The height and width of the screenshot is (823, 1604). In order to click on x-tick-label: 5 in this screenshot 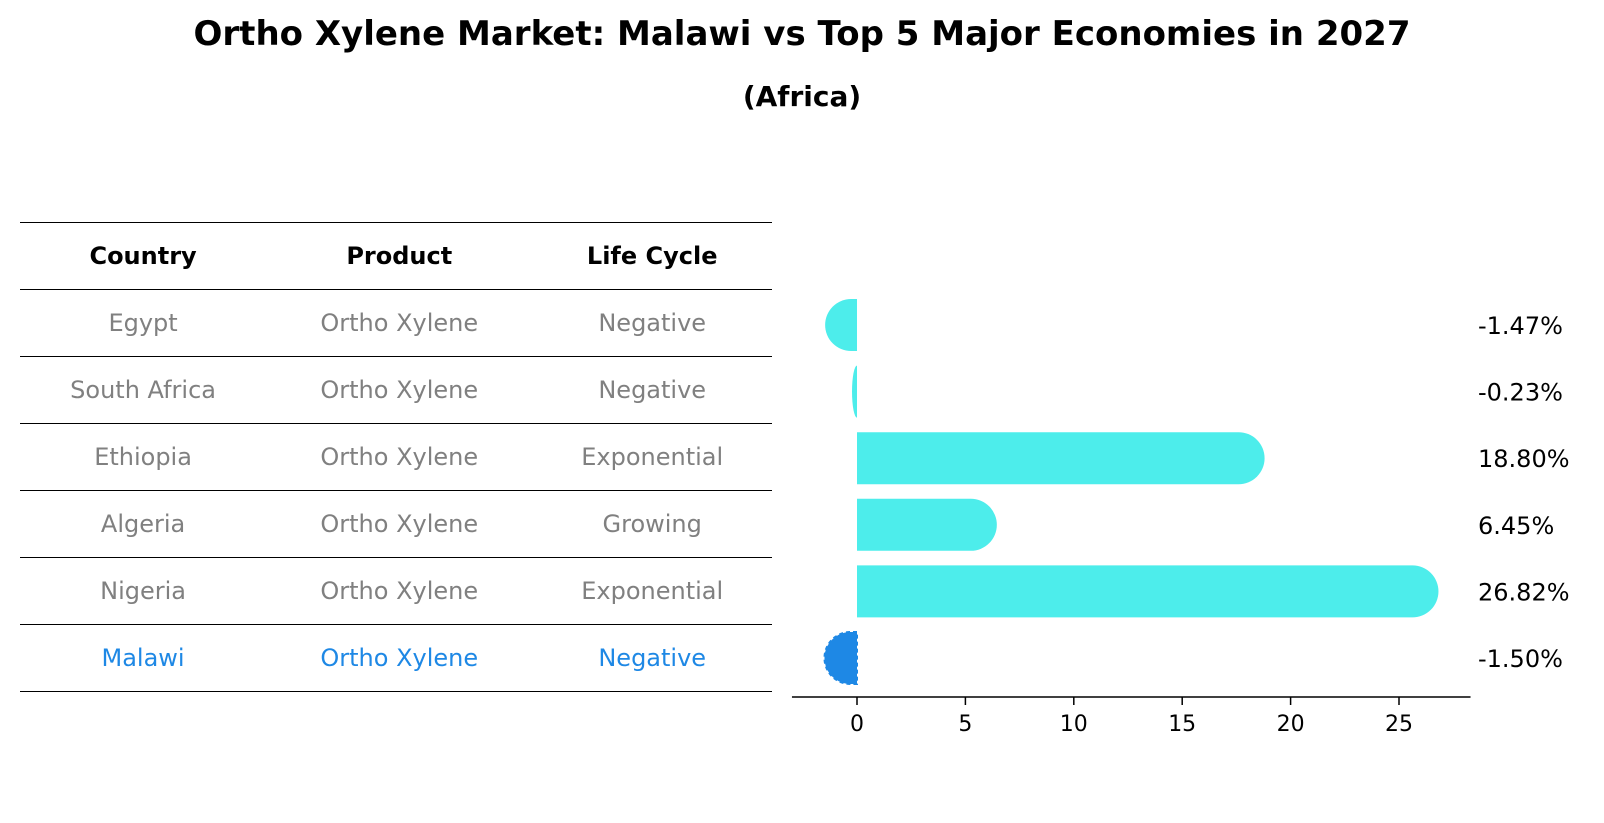, I will do `click(965, 724)`.